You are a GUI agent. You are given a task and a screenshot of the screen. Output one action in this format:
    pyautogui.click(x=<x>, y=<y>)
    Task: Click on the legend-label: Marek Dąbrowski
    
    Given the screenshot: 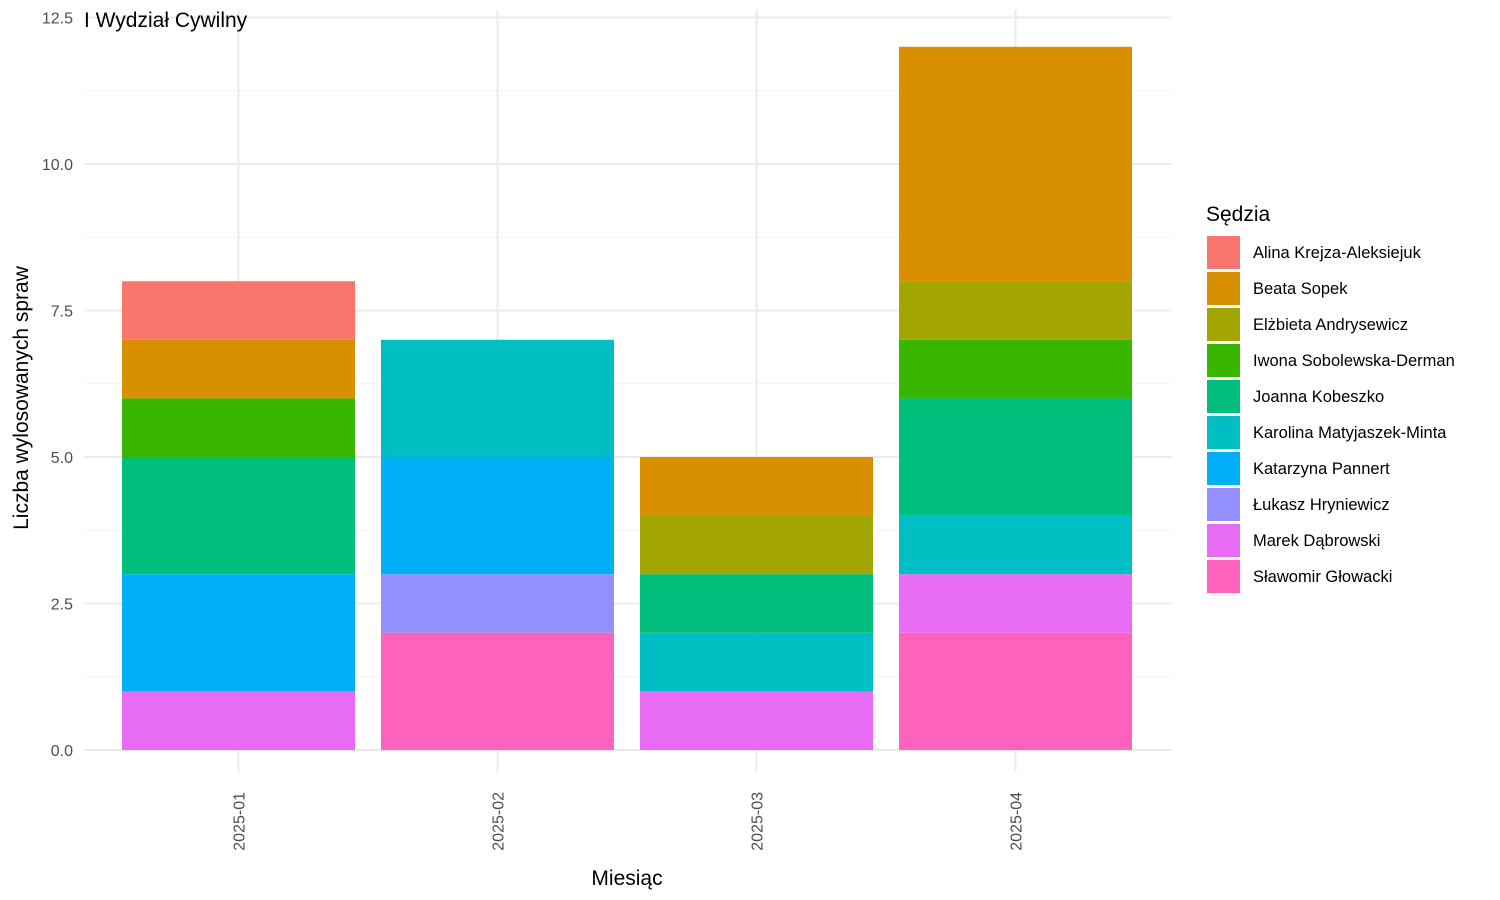 What is the action you would take?
    pyautogui.click(x=1316, y=541)
    